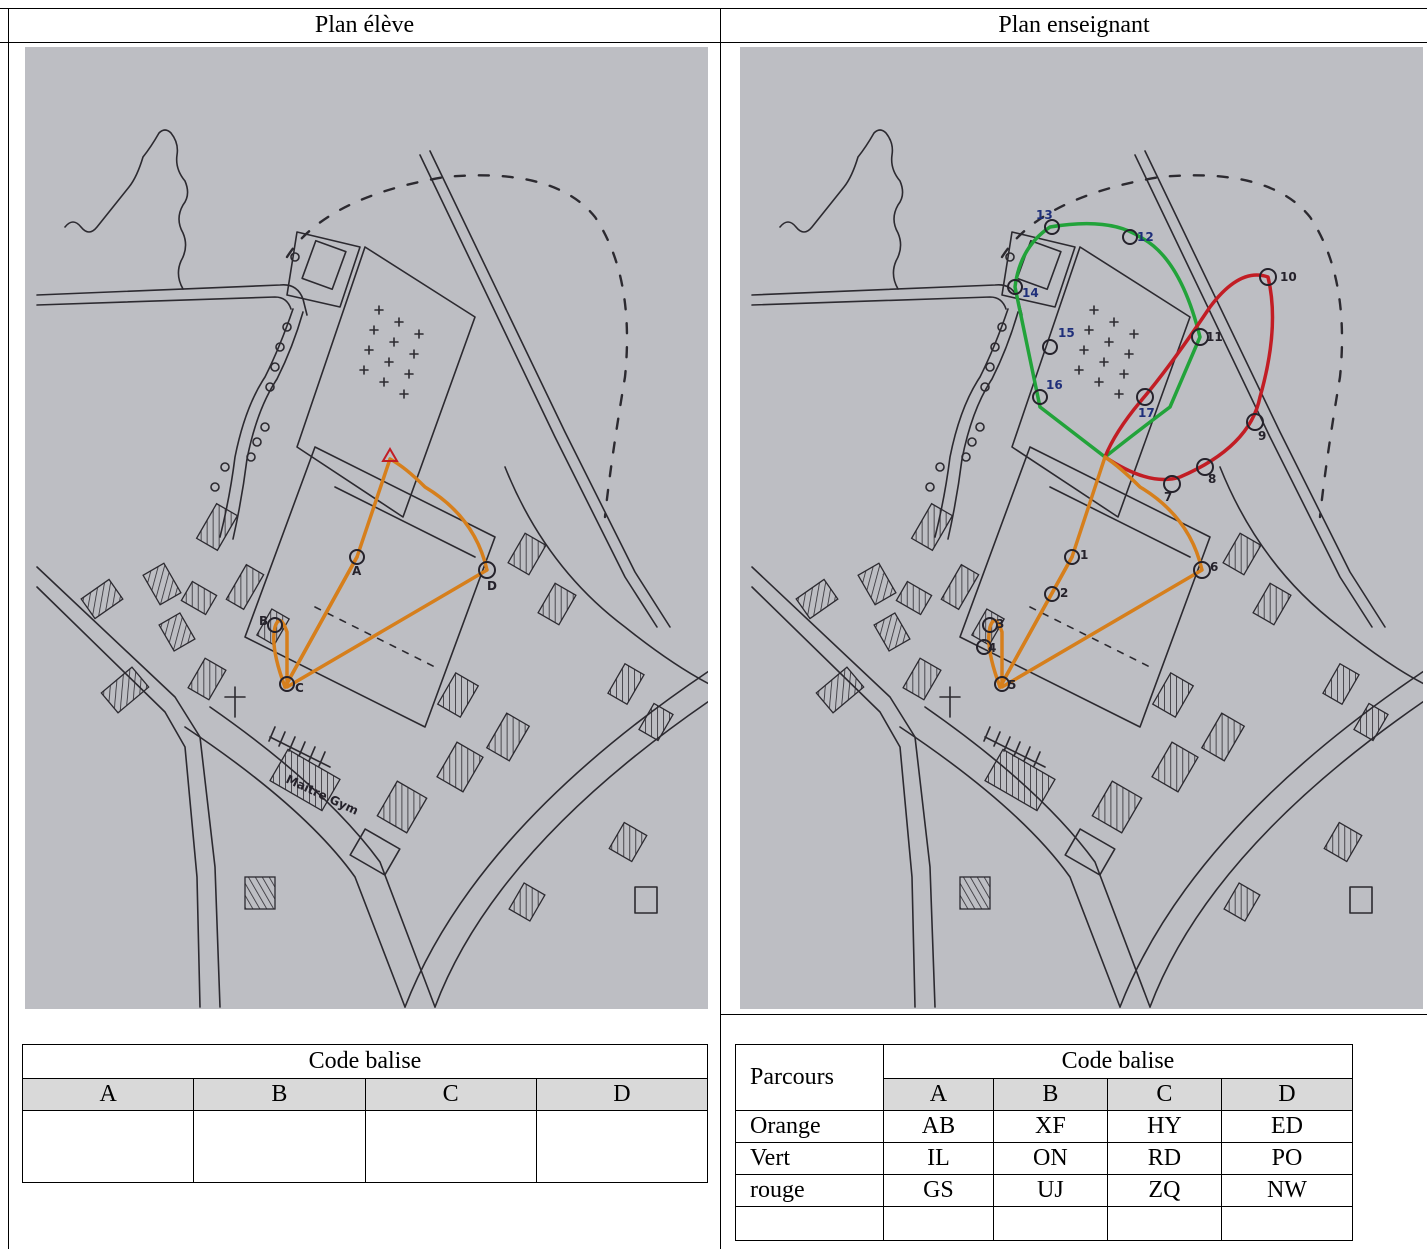 The height and width of the screenshot is (1249, 1427). I want to click on teacher-col-b: B, so click(1050, 1094).